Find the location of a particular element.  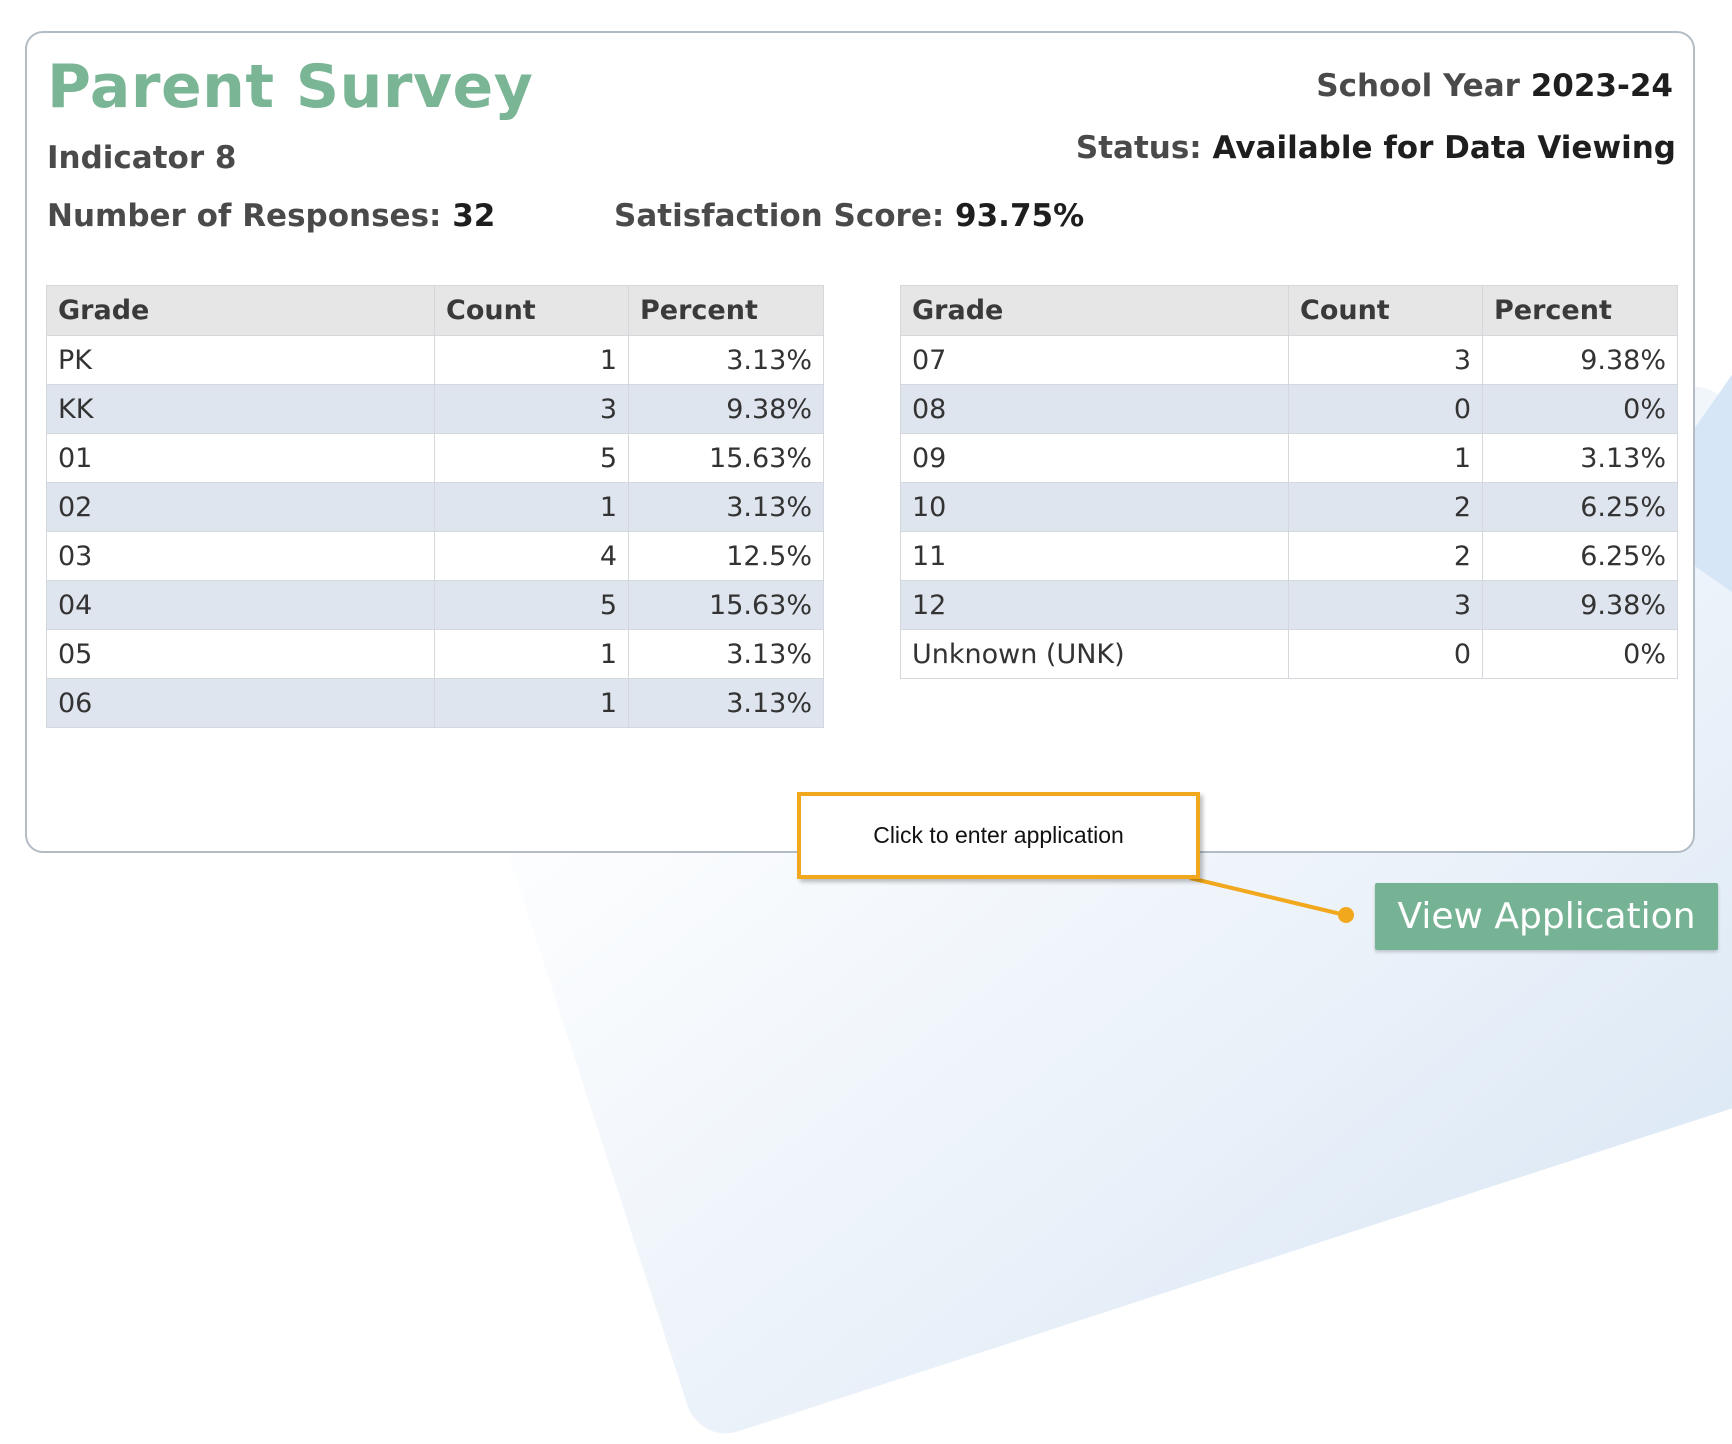

table-row: 07 3 9.38% is located at coordinates (1289, 360).